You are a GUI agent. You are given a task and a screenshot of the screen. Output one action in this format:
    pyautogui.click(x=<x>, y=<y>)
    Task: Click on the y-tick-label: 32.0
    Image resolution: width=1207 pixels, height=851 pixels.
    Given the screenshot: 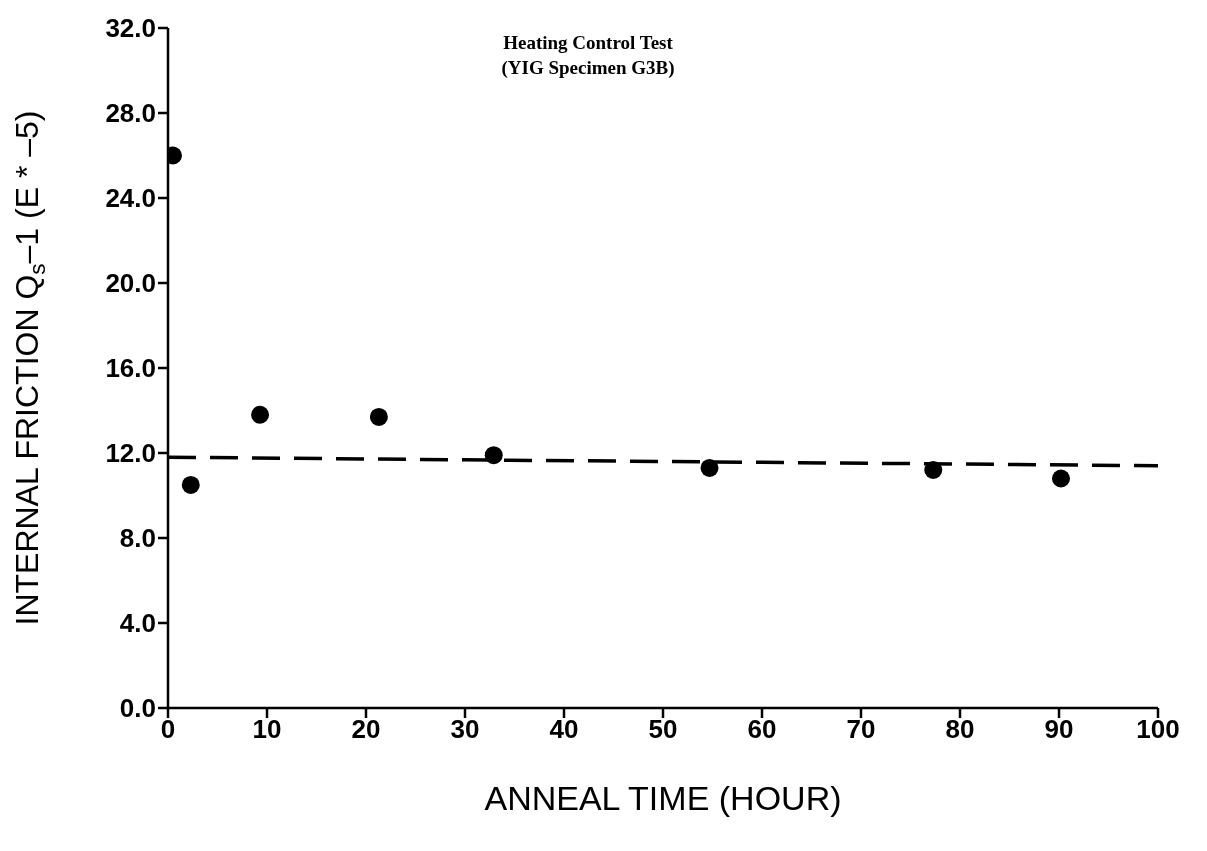 What is the action you would take?
    pyautogui.click(x=130, y=28)
    